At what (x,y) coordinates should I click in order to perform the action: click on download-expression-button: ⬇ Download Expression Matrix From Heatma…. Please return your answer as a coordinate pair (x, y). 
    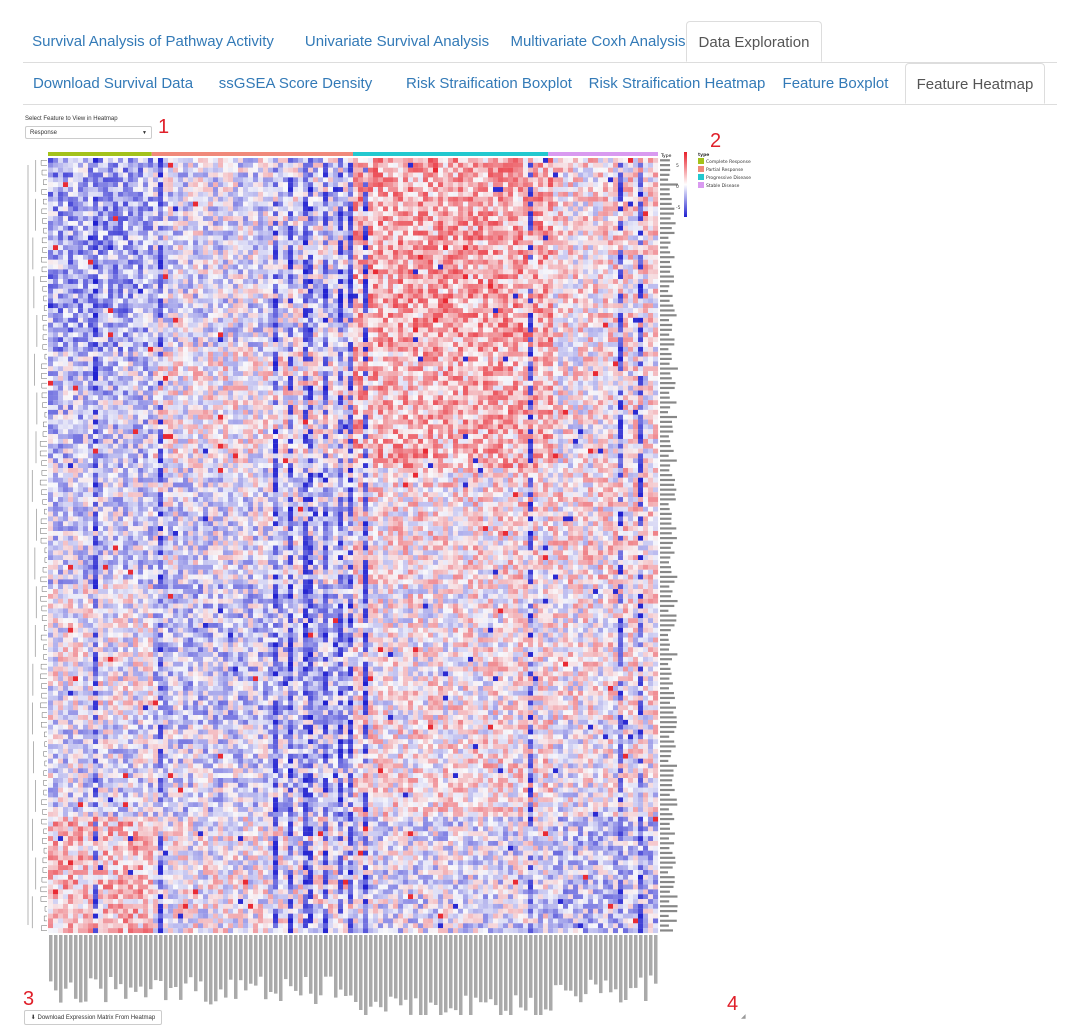
    Looking at the image, I should click on (93, 1017).